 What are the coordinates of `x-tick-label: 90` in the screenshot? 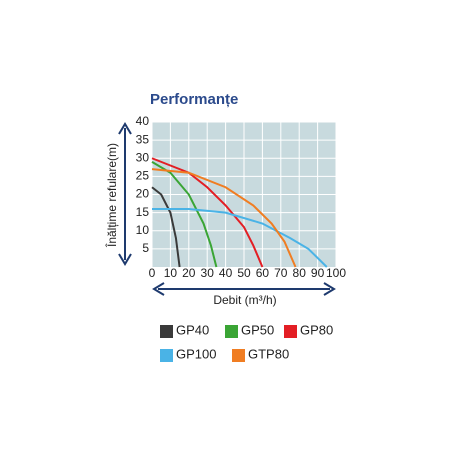 It's located at (318, 273).